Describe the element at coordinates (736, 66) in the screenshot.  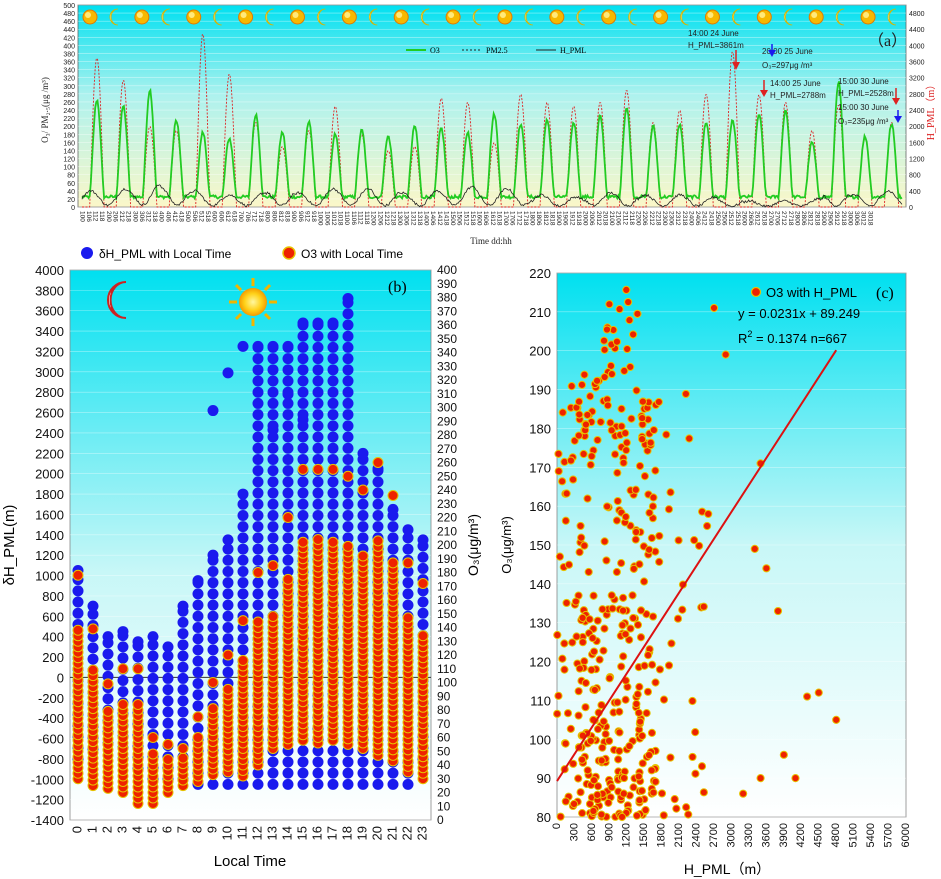
I see `arrow-head` at that location.